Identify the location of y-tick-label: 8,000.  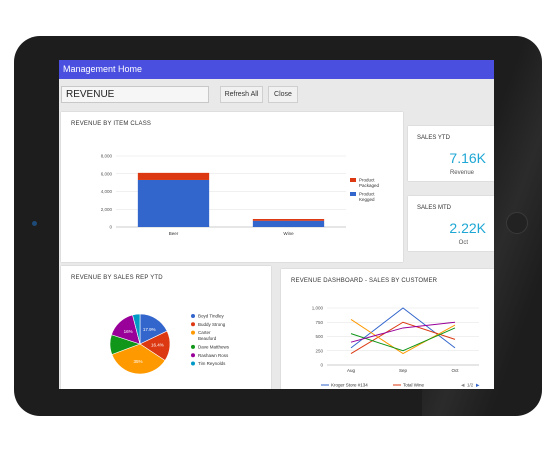
(107, 156).